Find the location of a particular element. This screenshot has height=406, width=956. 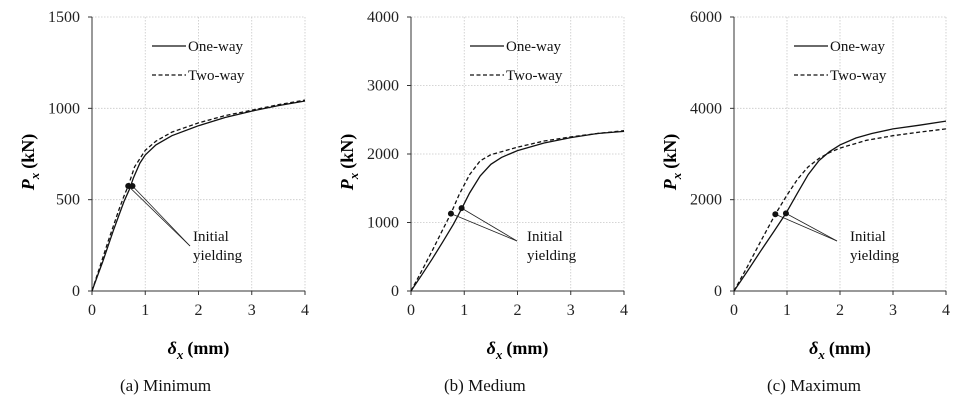

caption-maximum: (c) Maximum is located at coordinates (814, 385).